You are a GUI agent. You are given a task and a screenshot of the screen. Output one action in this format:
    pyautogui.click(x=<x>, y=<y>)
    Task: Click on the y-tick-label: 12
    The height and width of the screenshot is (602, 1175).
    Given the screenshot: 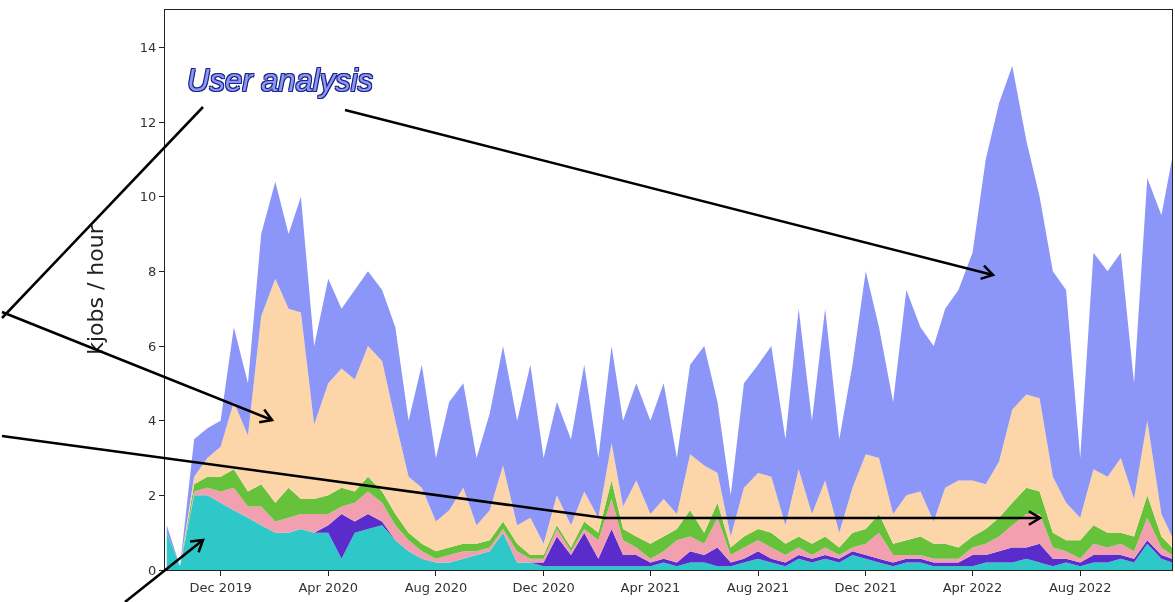 What is the action you would take?
    pyautogui.click(x=148, y=122)
    